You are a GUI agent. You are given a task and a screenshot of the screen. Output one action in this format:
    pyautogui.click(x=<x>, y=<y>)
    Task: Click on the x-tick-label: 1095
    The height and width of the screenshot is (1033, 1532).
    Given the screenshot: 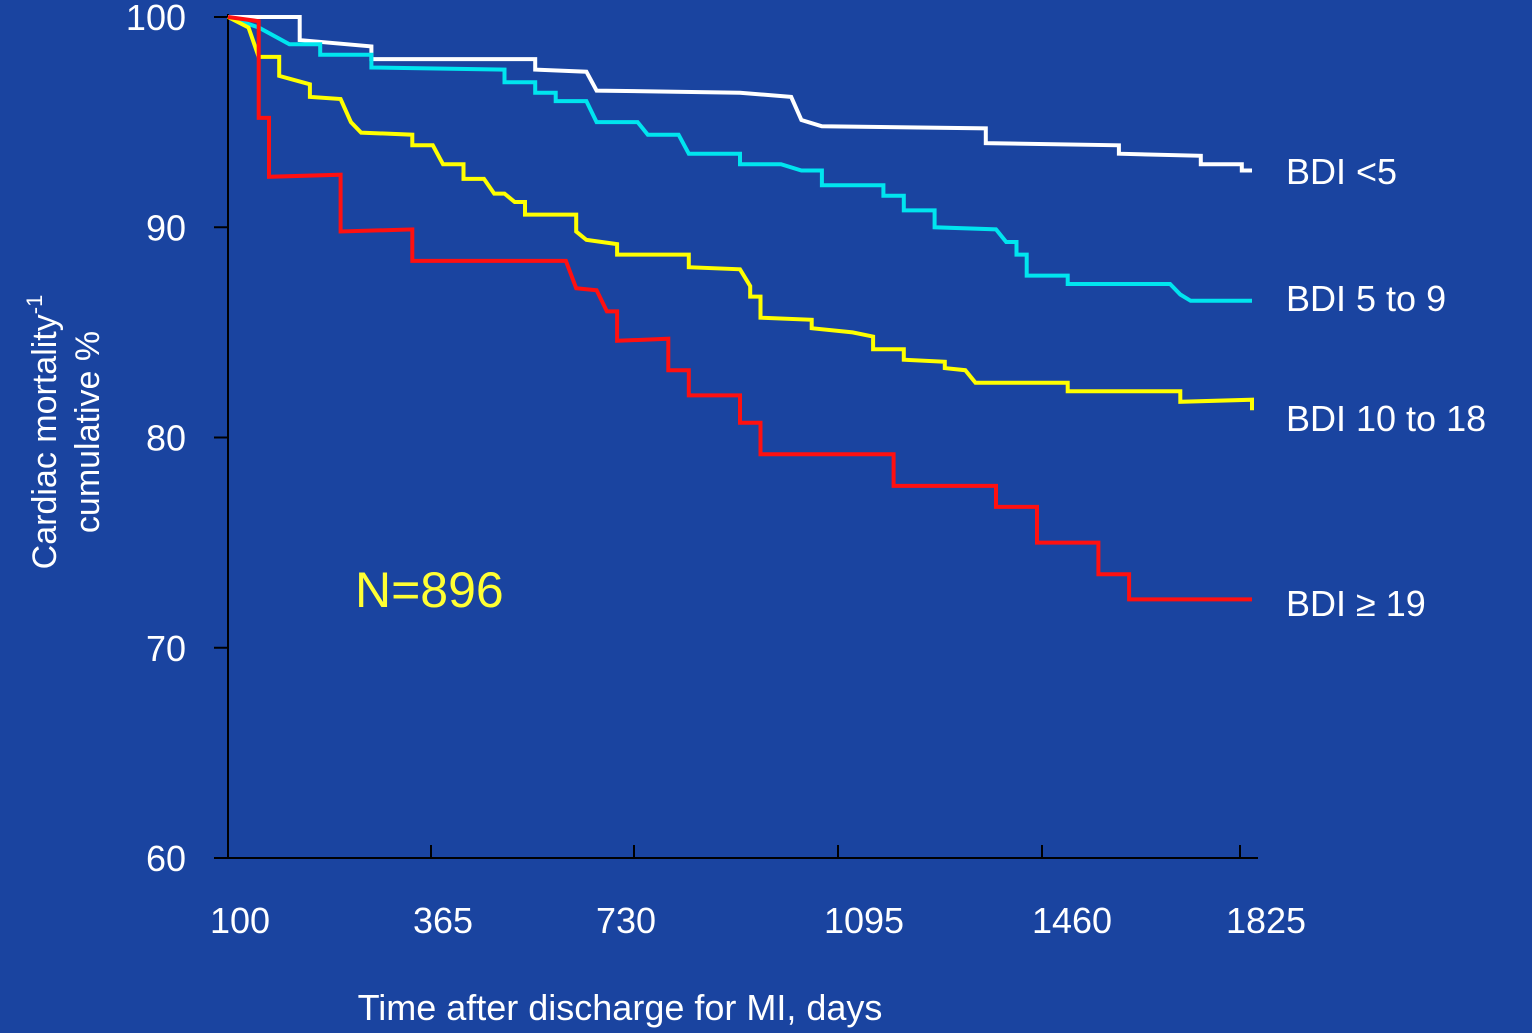 What is the action you would take?
    pyautogui.click(x=864, y=920)
    